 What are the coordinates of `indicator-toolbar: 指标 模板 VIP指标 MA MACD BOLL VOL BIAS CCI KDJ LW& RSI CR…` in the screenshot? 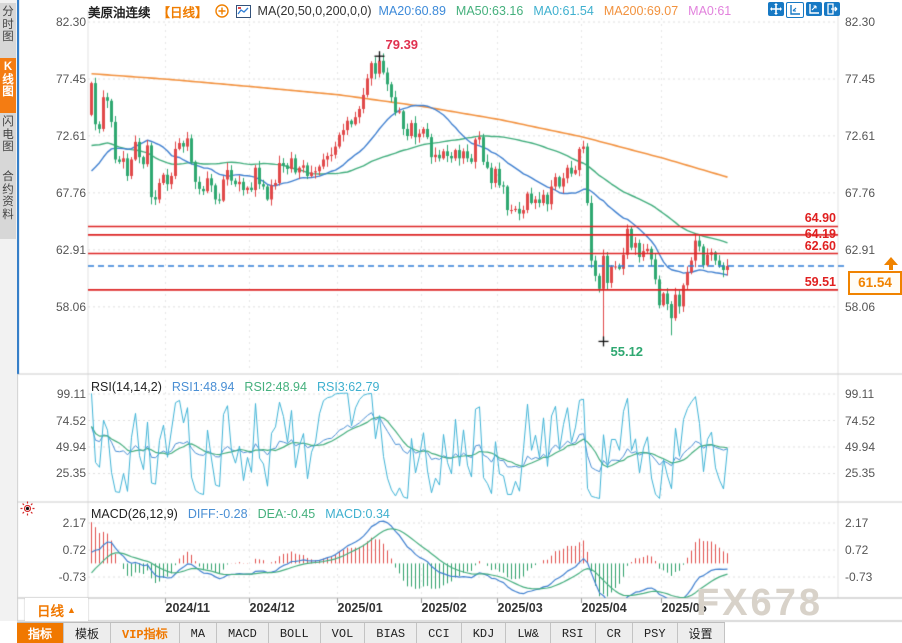 It's located at (371, 632).